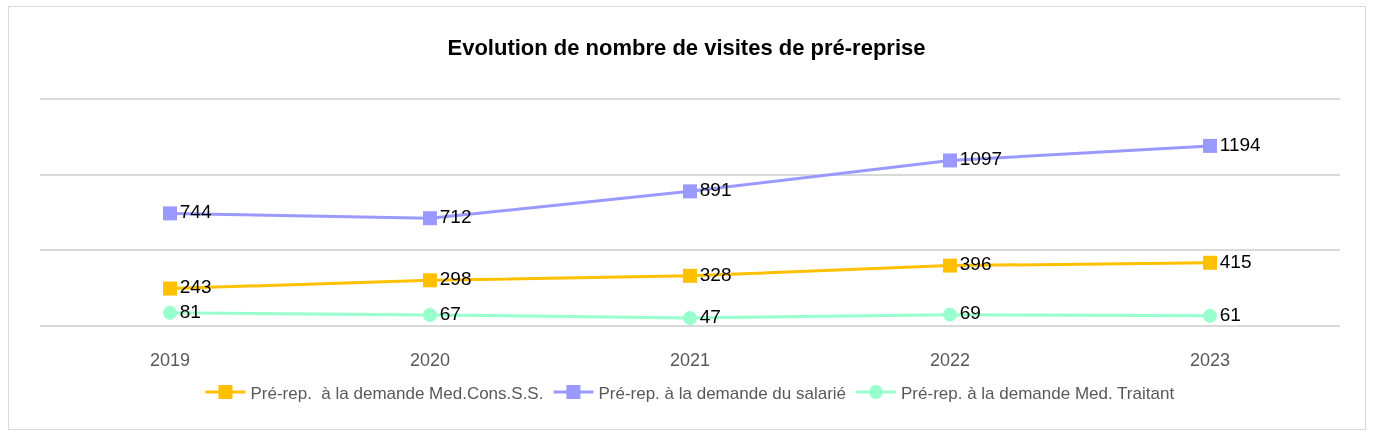 This screenshot has height=434, width=1373. I want to click on data-label: 47, so click(710, 316).